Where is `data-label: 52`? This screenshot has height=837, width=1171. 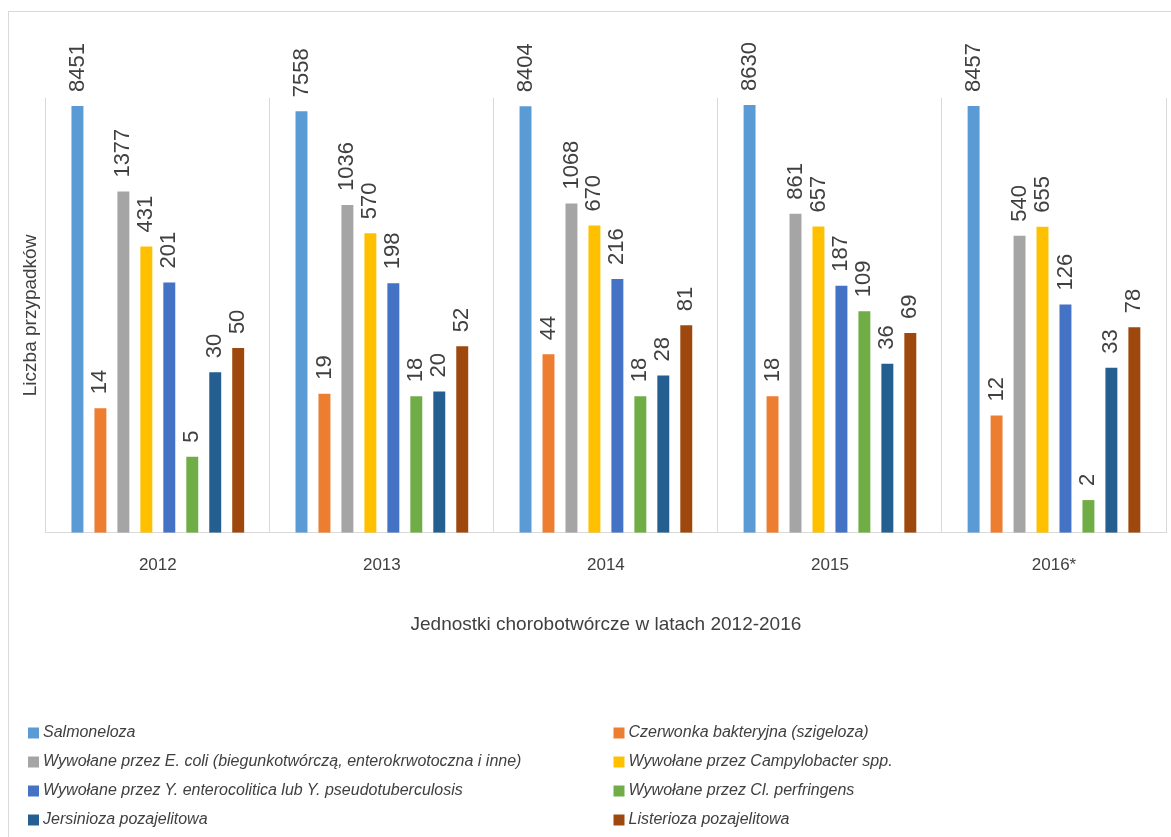
data-label: 52 is located at coordinates (461, 320).